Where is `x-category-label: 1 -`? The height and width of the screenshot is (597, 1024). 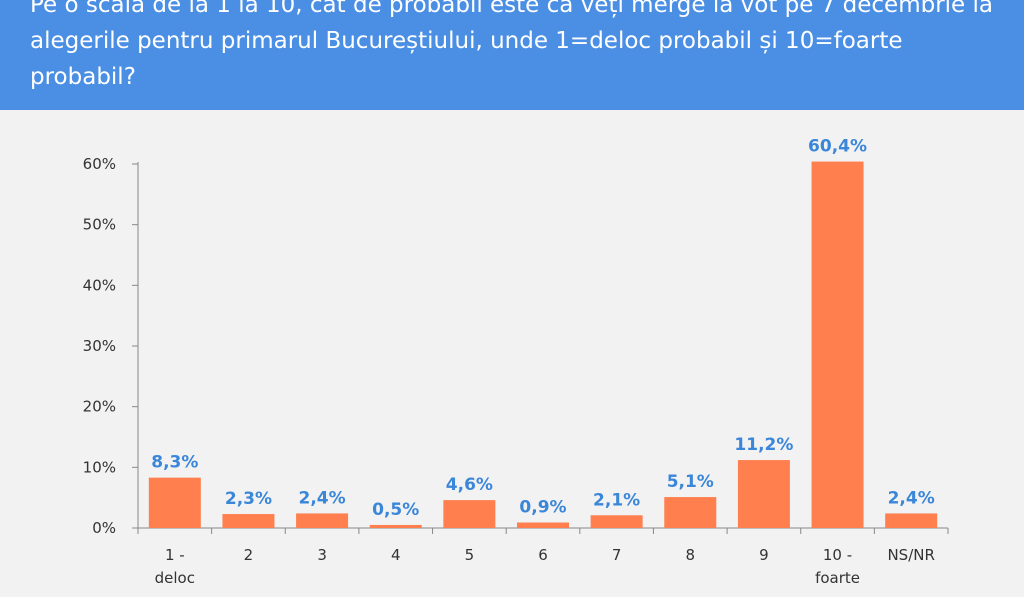
x-category-label: 1 - is located at coordinates (175, 555).